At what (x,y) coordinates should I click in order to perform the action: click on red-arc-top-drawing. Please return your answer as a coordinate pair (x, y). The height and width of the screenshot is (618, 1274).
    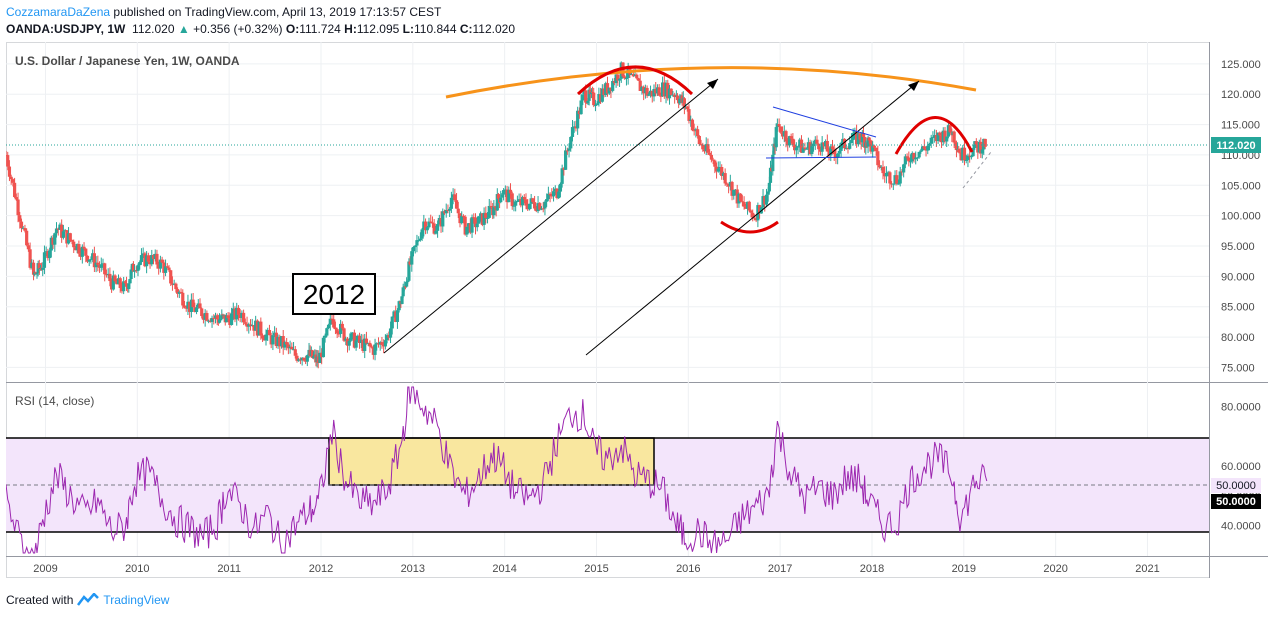
    Looking at the image, I should click on (635, 80).